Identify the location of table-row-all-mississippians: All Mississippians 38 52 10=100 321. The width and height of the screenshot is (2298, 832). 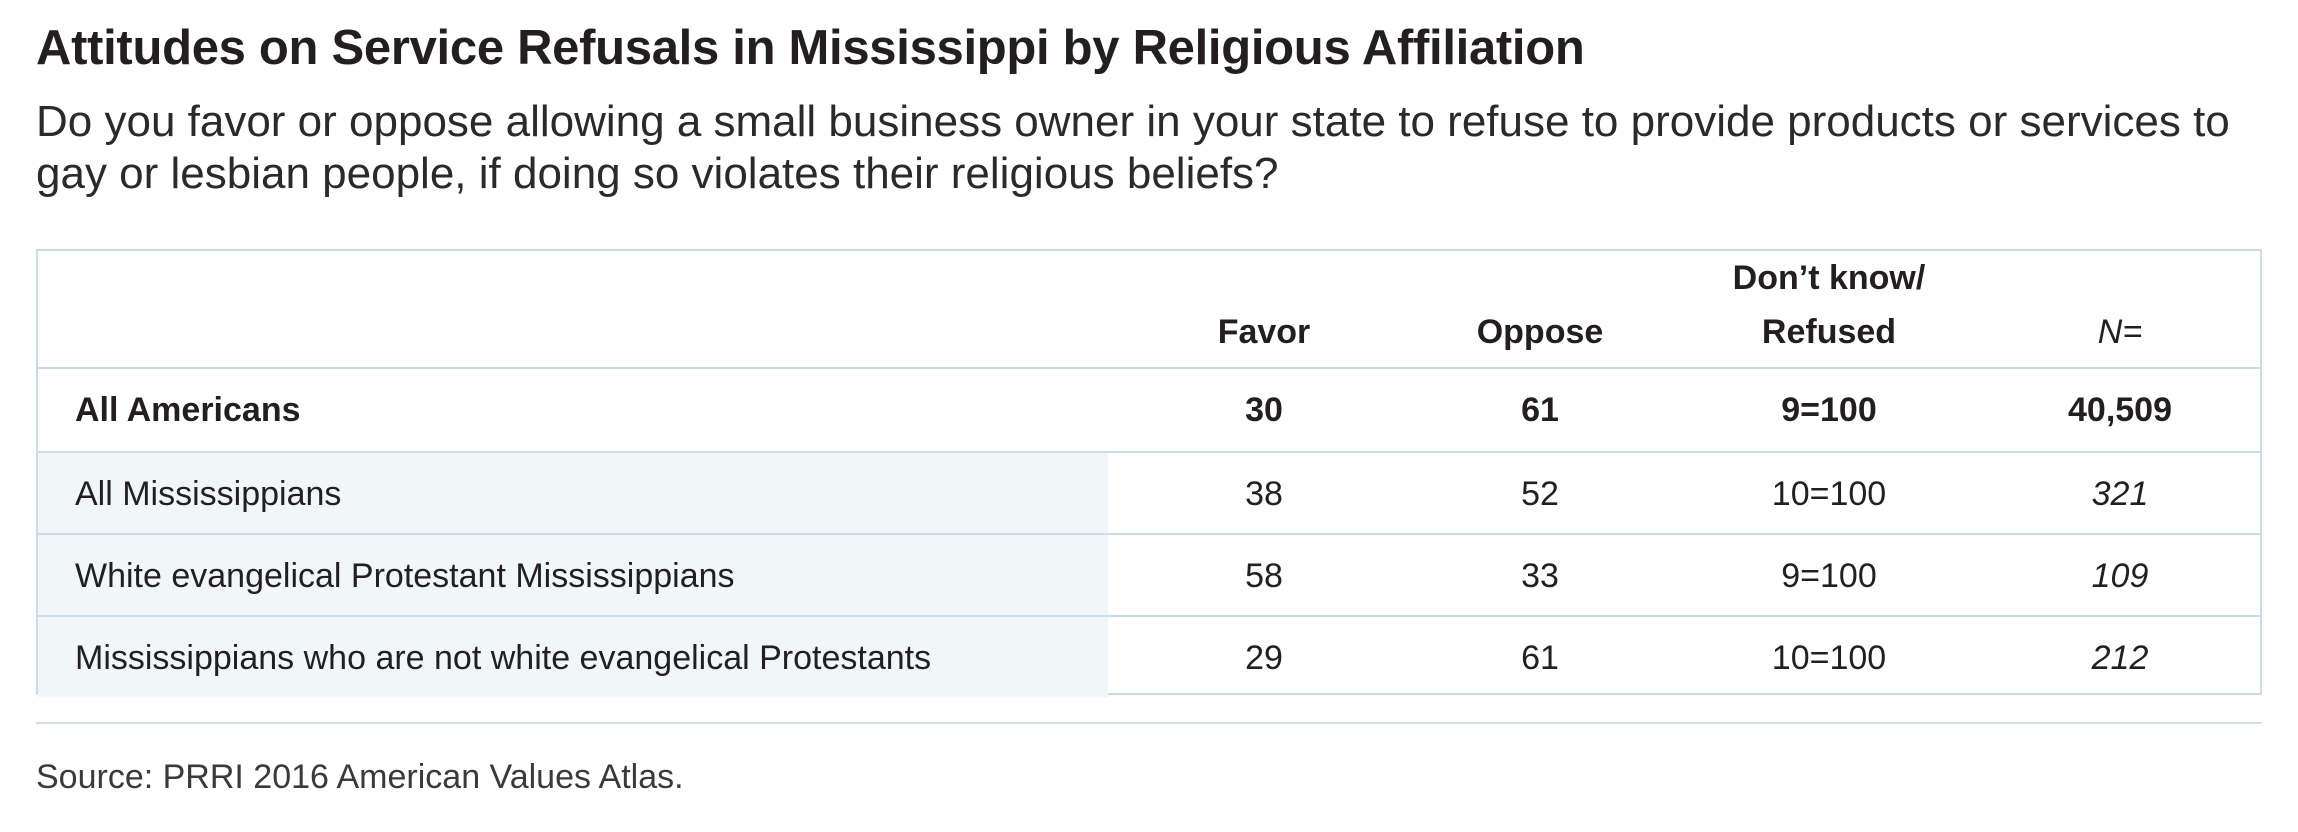
(1149, 492).